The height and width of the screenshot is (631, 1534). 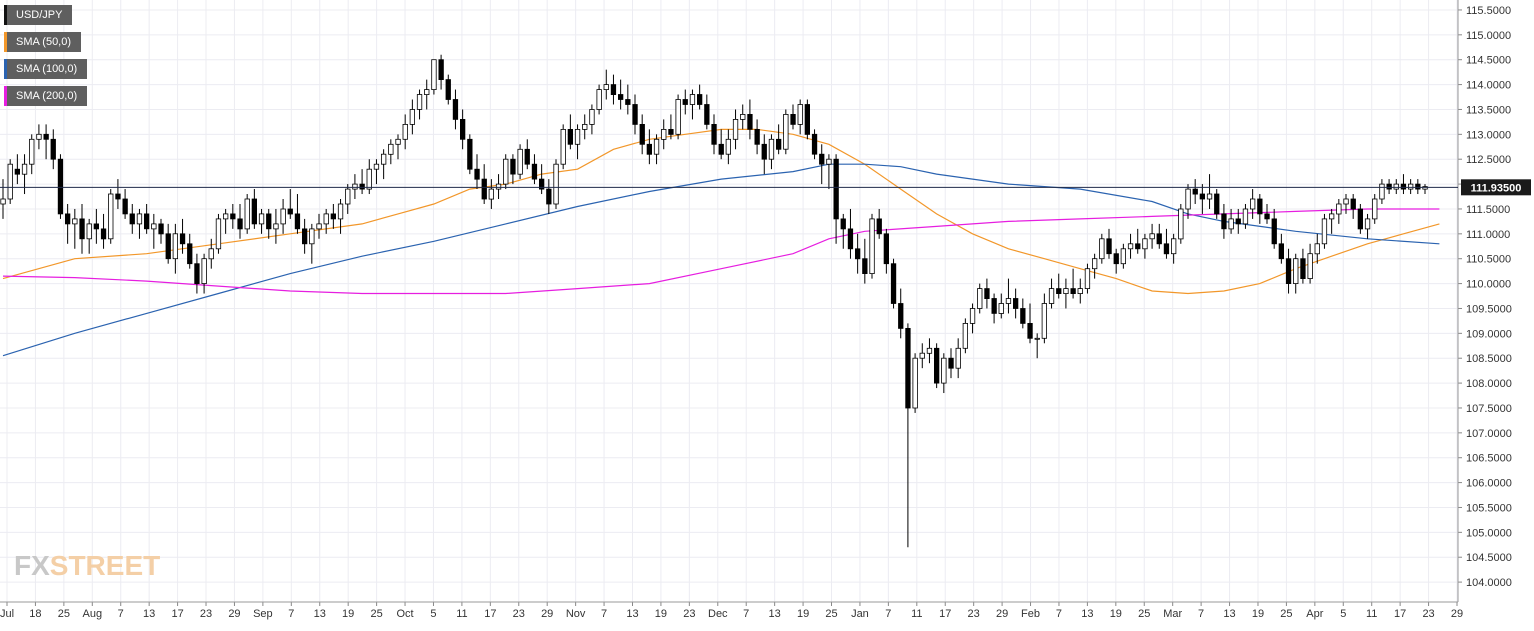 What do you see at coordinates (38, 15) in the screenshot?
I see `legend-item-usdjpy: USD/JPY` at bounding box center [38, 15].